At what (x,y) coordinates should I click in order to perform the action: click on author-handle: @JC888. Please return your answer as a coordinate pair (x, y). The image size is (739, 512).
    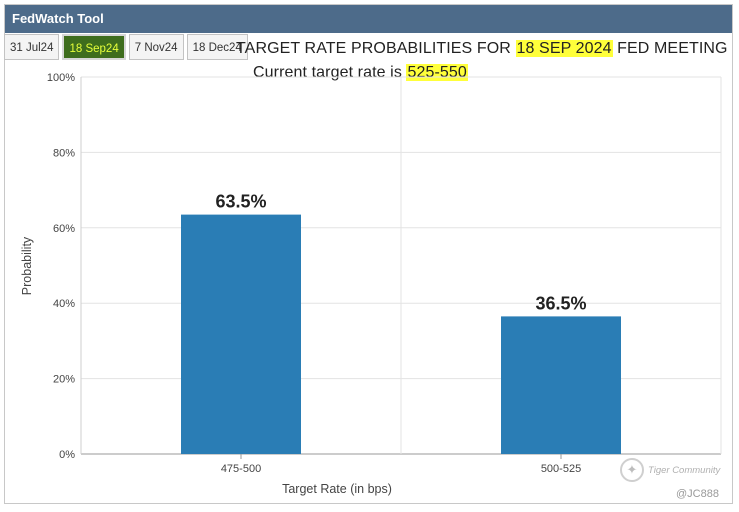
    Looking at the image, I should click on (697, 494).